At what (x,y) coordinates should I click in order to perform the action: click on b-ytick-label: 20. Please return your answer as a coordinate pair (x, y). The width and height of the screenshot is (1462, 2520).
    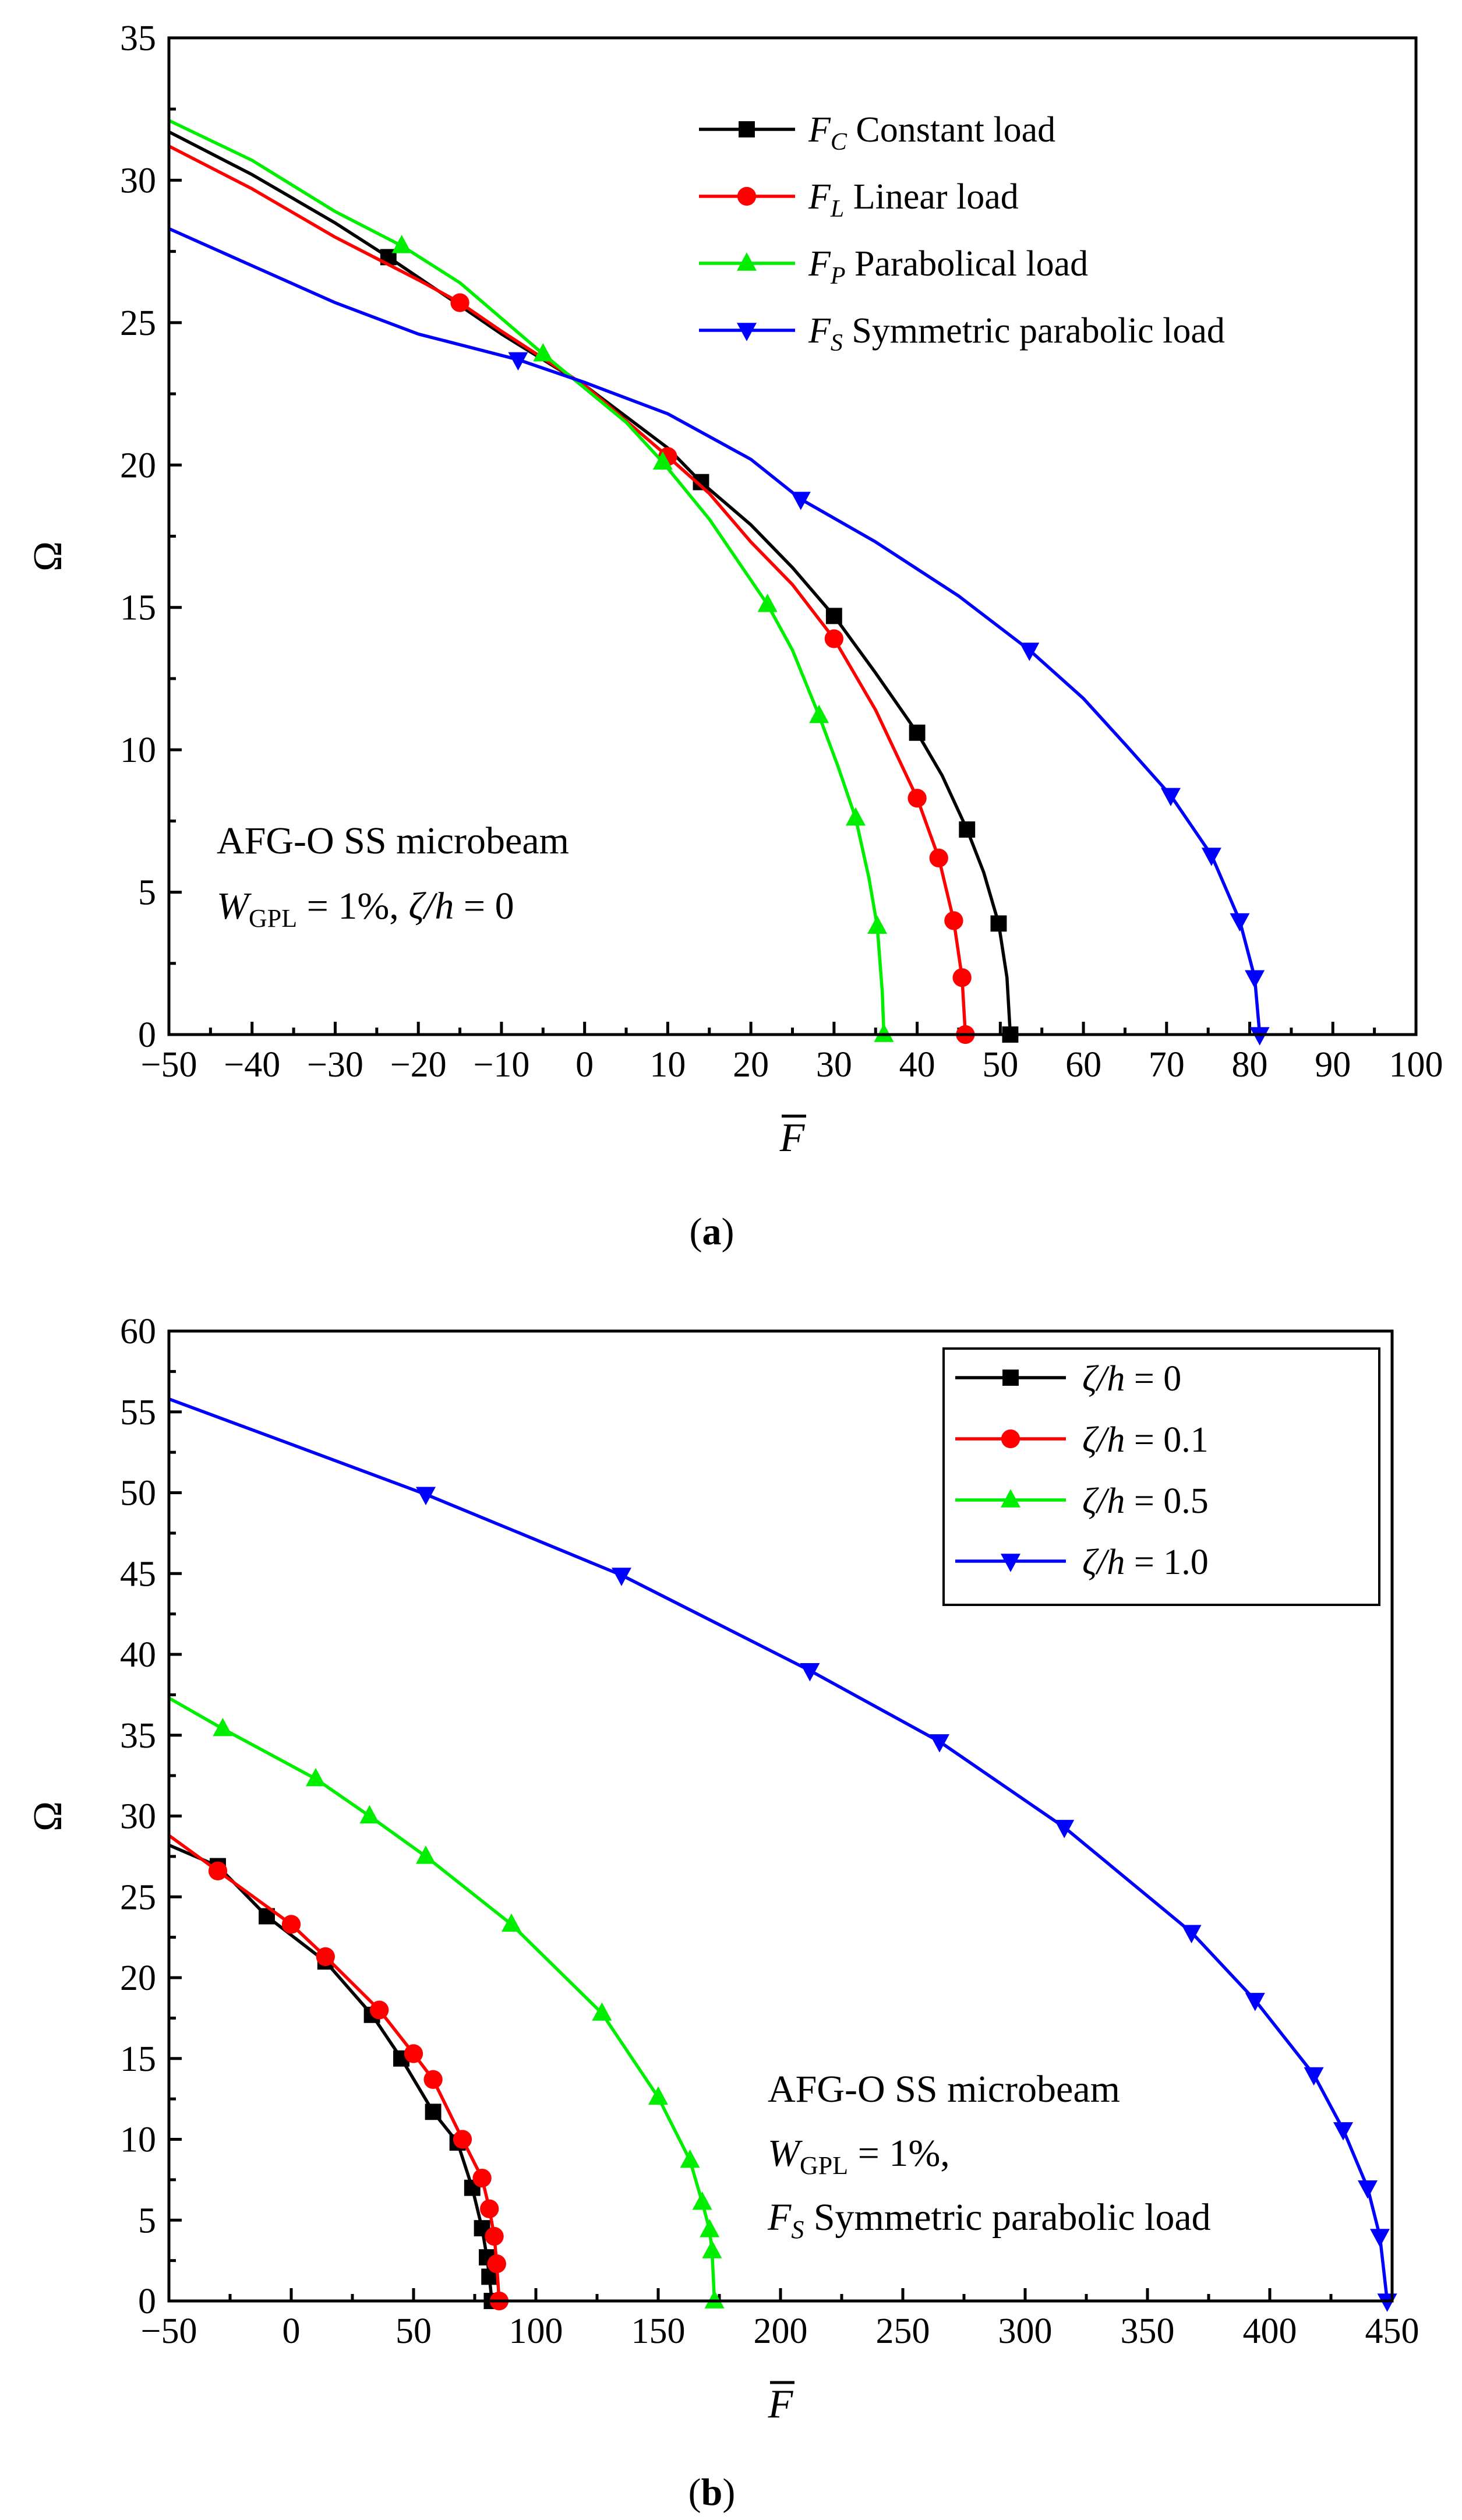
    Looking at the image, I should click on (138, 1978).